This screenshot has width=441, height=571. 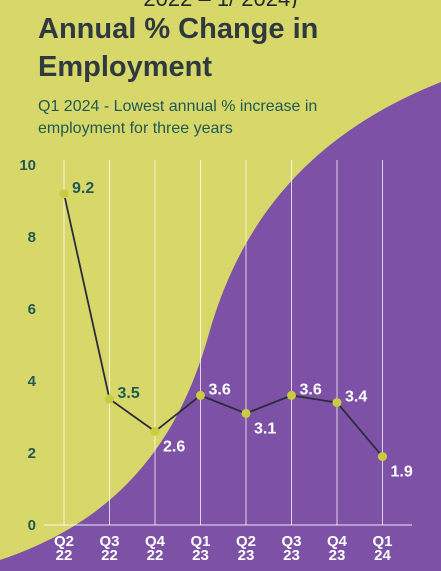 I want to click on data-label: 9.2, so click(x=83, y=188).